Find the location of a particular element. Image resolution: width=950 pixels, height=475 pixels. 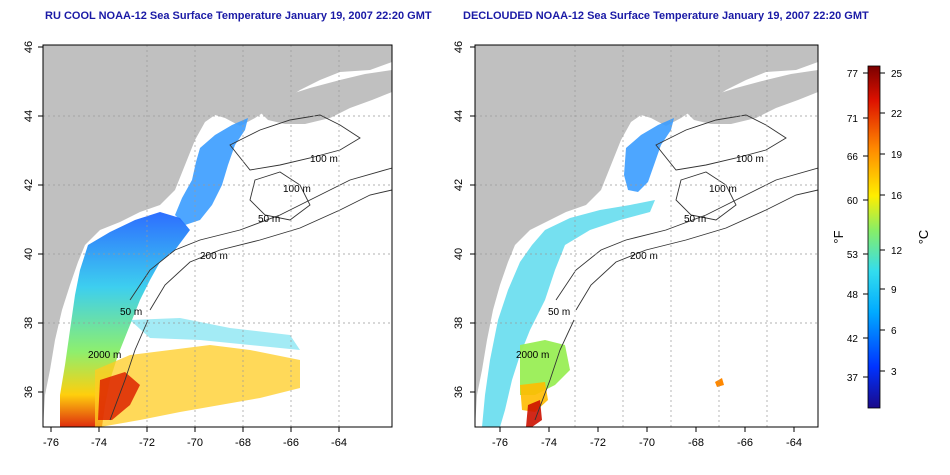

right-lon-tick: -74 is located at coordinates (549, 443).